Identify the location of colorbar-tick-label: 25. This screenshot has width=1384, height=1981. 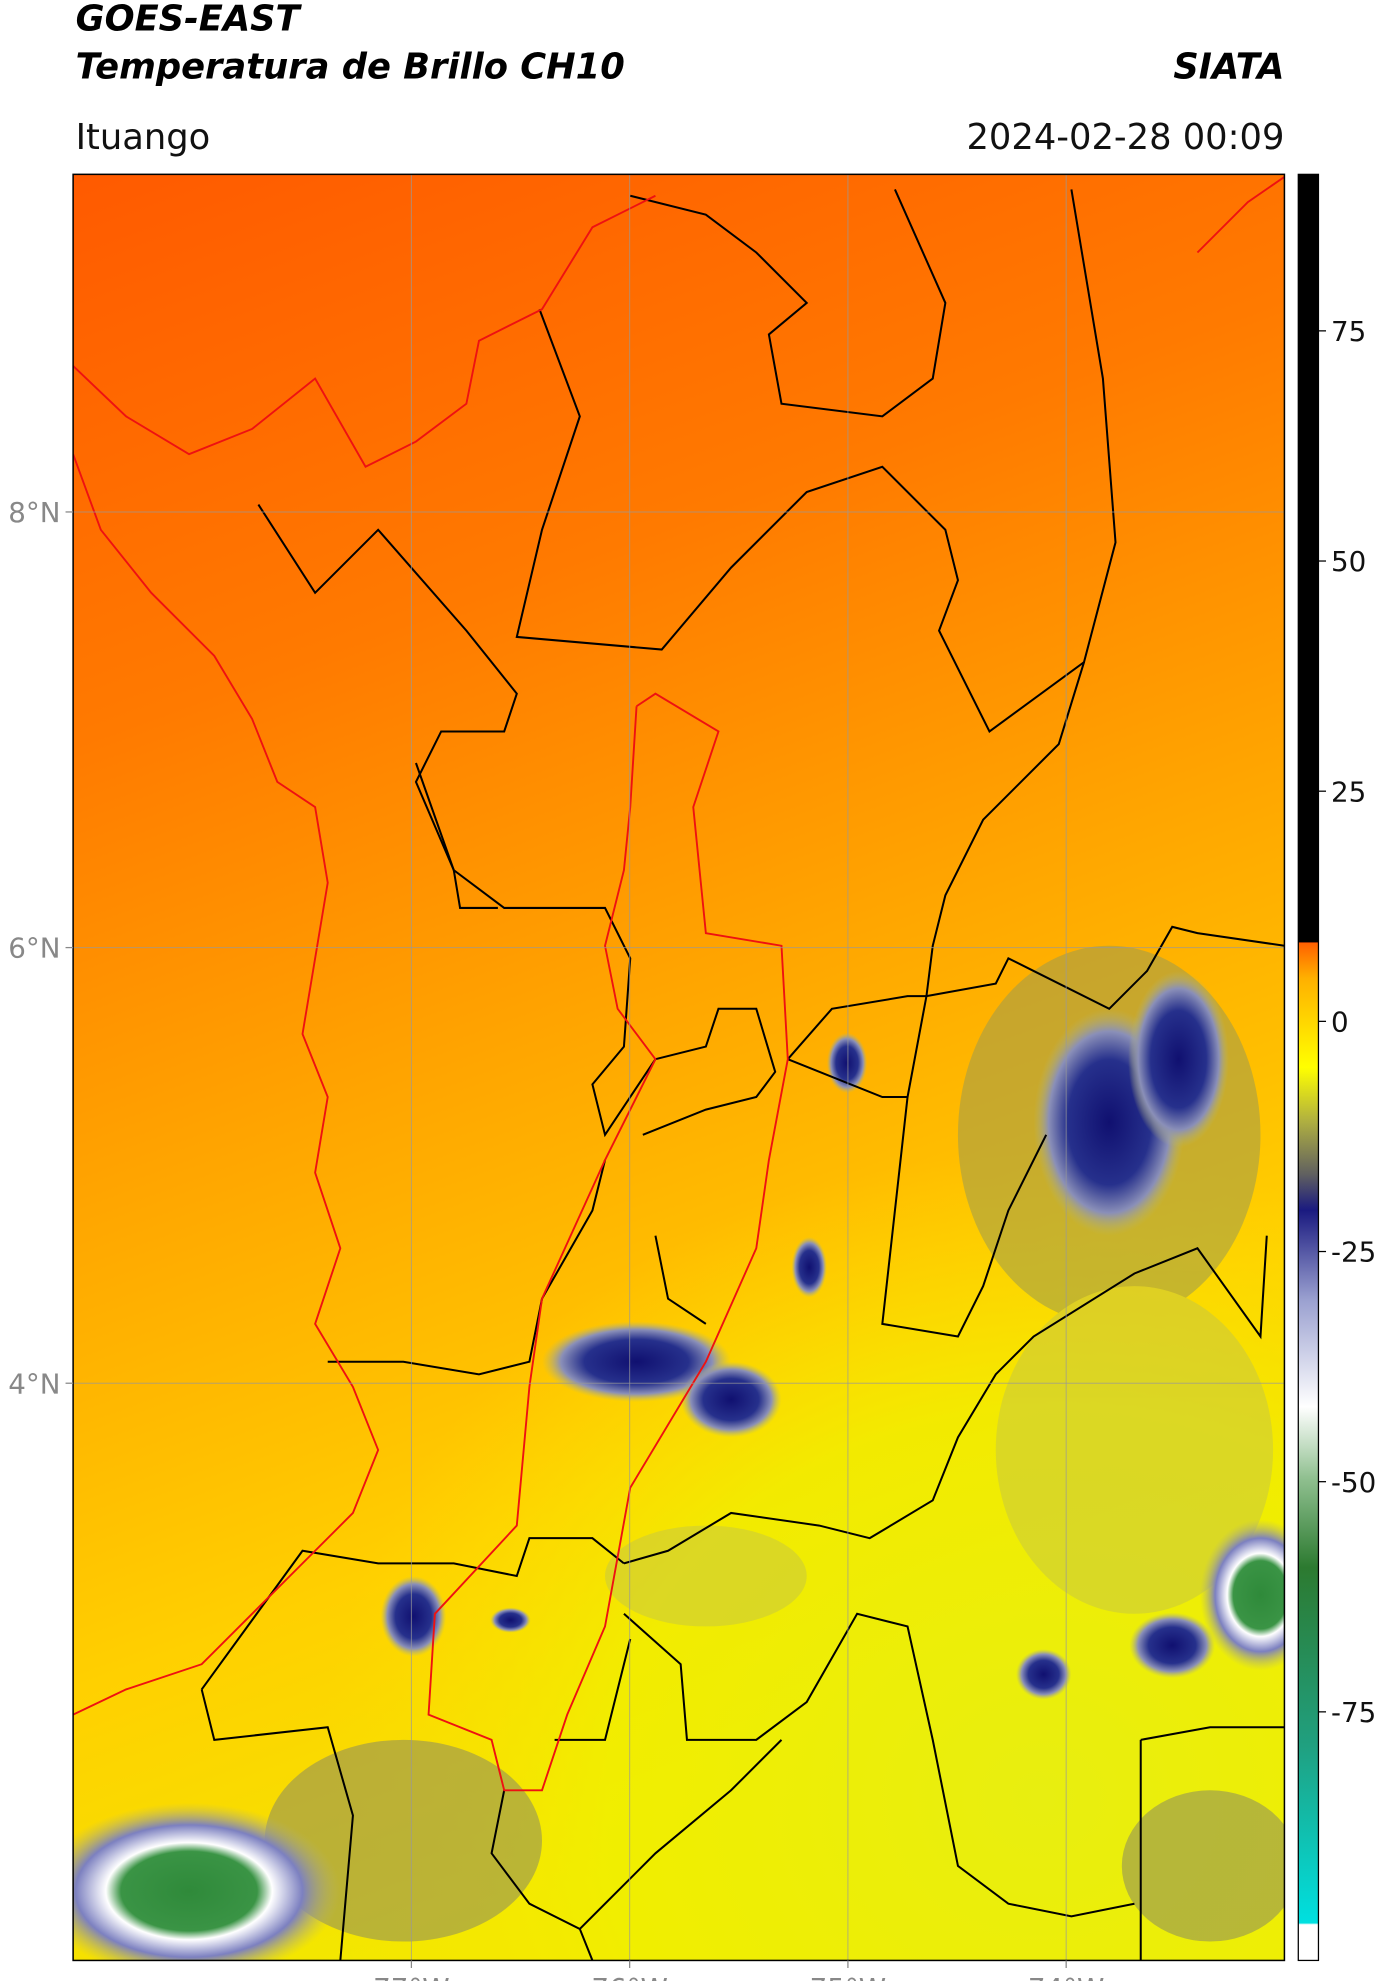
(1348, 791).